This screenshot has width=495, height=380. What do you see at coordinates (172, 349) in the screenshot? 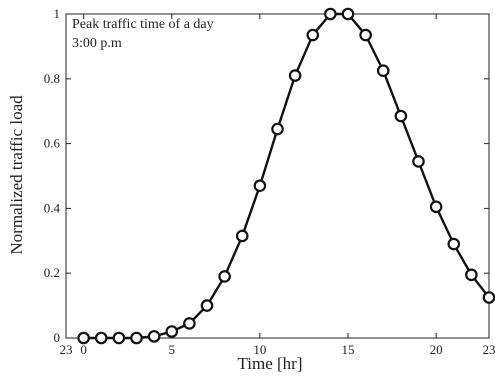
I see `x-tick-label: 5` at bounding box center [172, 349].